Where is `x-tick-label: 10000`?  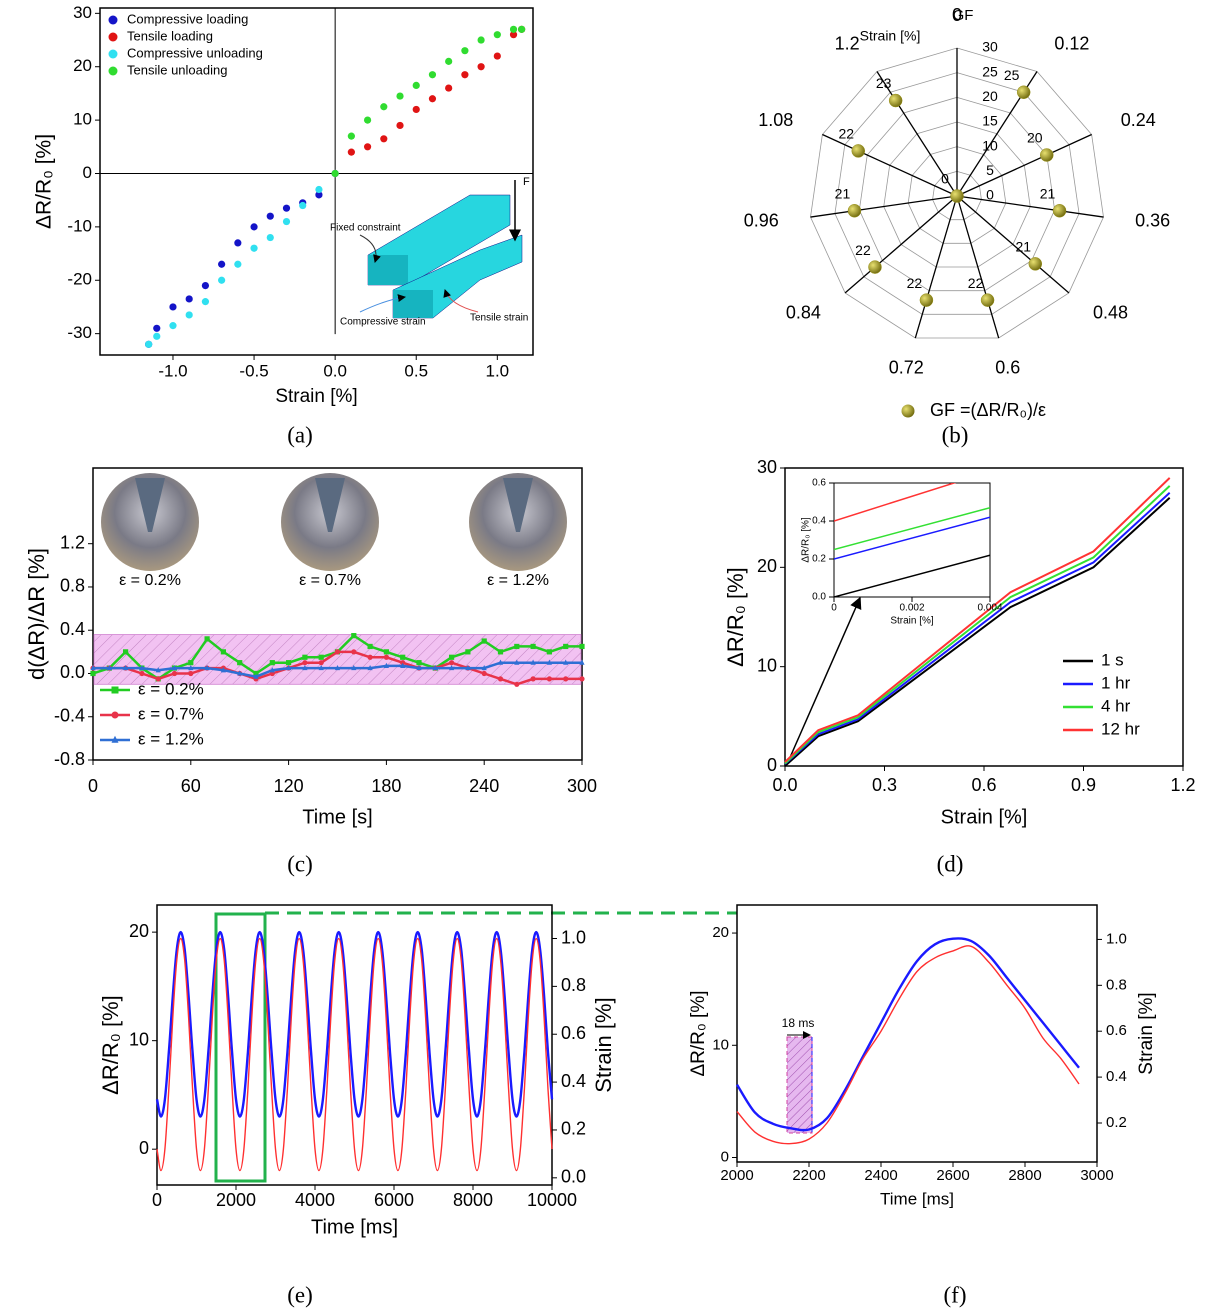 x-tick-label: 10000 is located at coordinates (552, 1200).